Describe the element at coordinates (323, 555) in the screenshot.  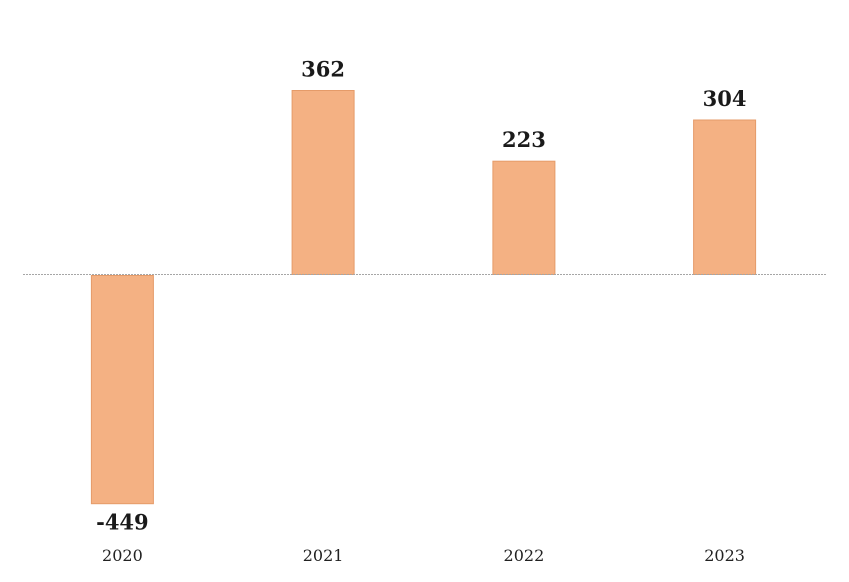
I see `x-tick-2021: 2021` at that location.